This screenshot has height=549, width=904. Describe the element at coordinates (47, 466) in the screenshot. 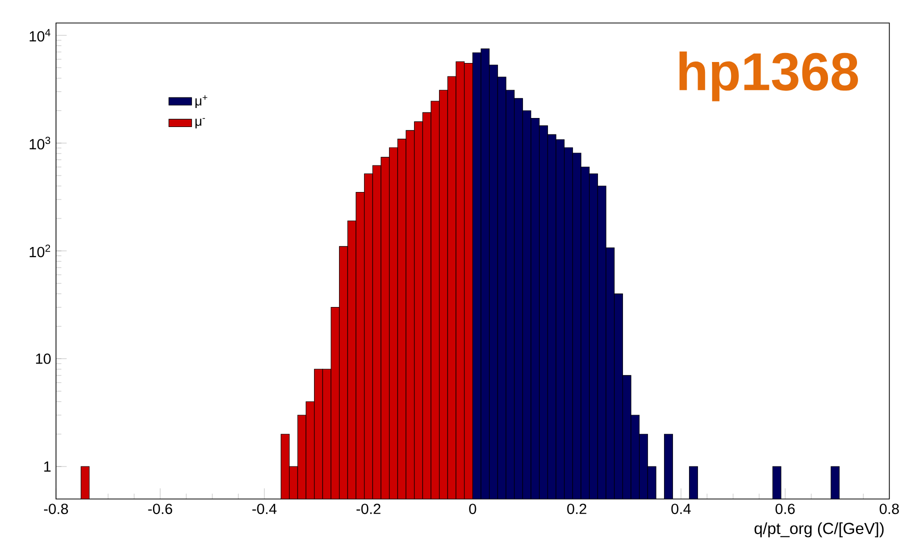

I see `y-tick-label: 1` at that location.